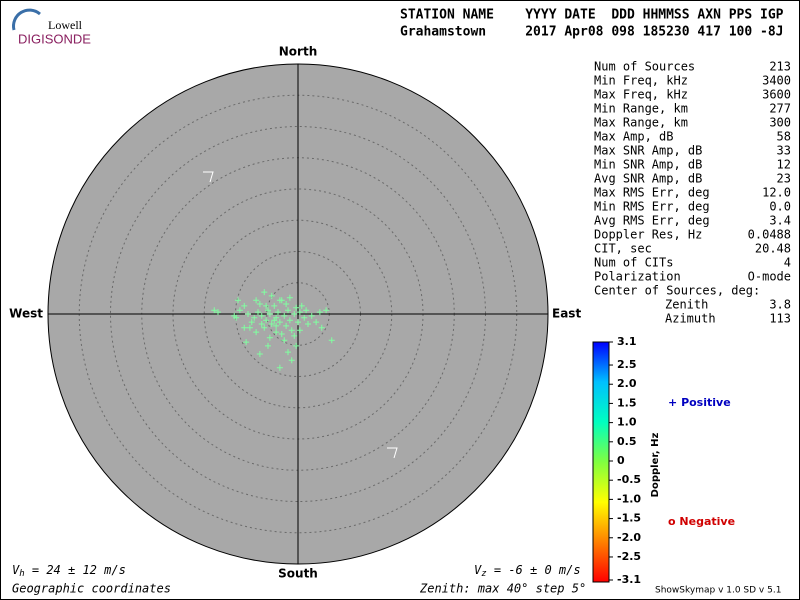  What do you see at coordinates (629, 579) in the screenshot?
I see `colorbar-tick-label: -3.1` at bounding box center [629, 579].